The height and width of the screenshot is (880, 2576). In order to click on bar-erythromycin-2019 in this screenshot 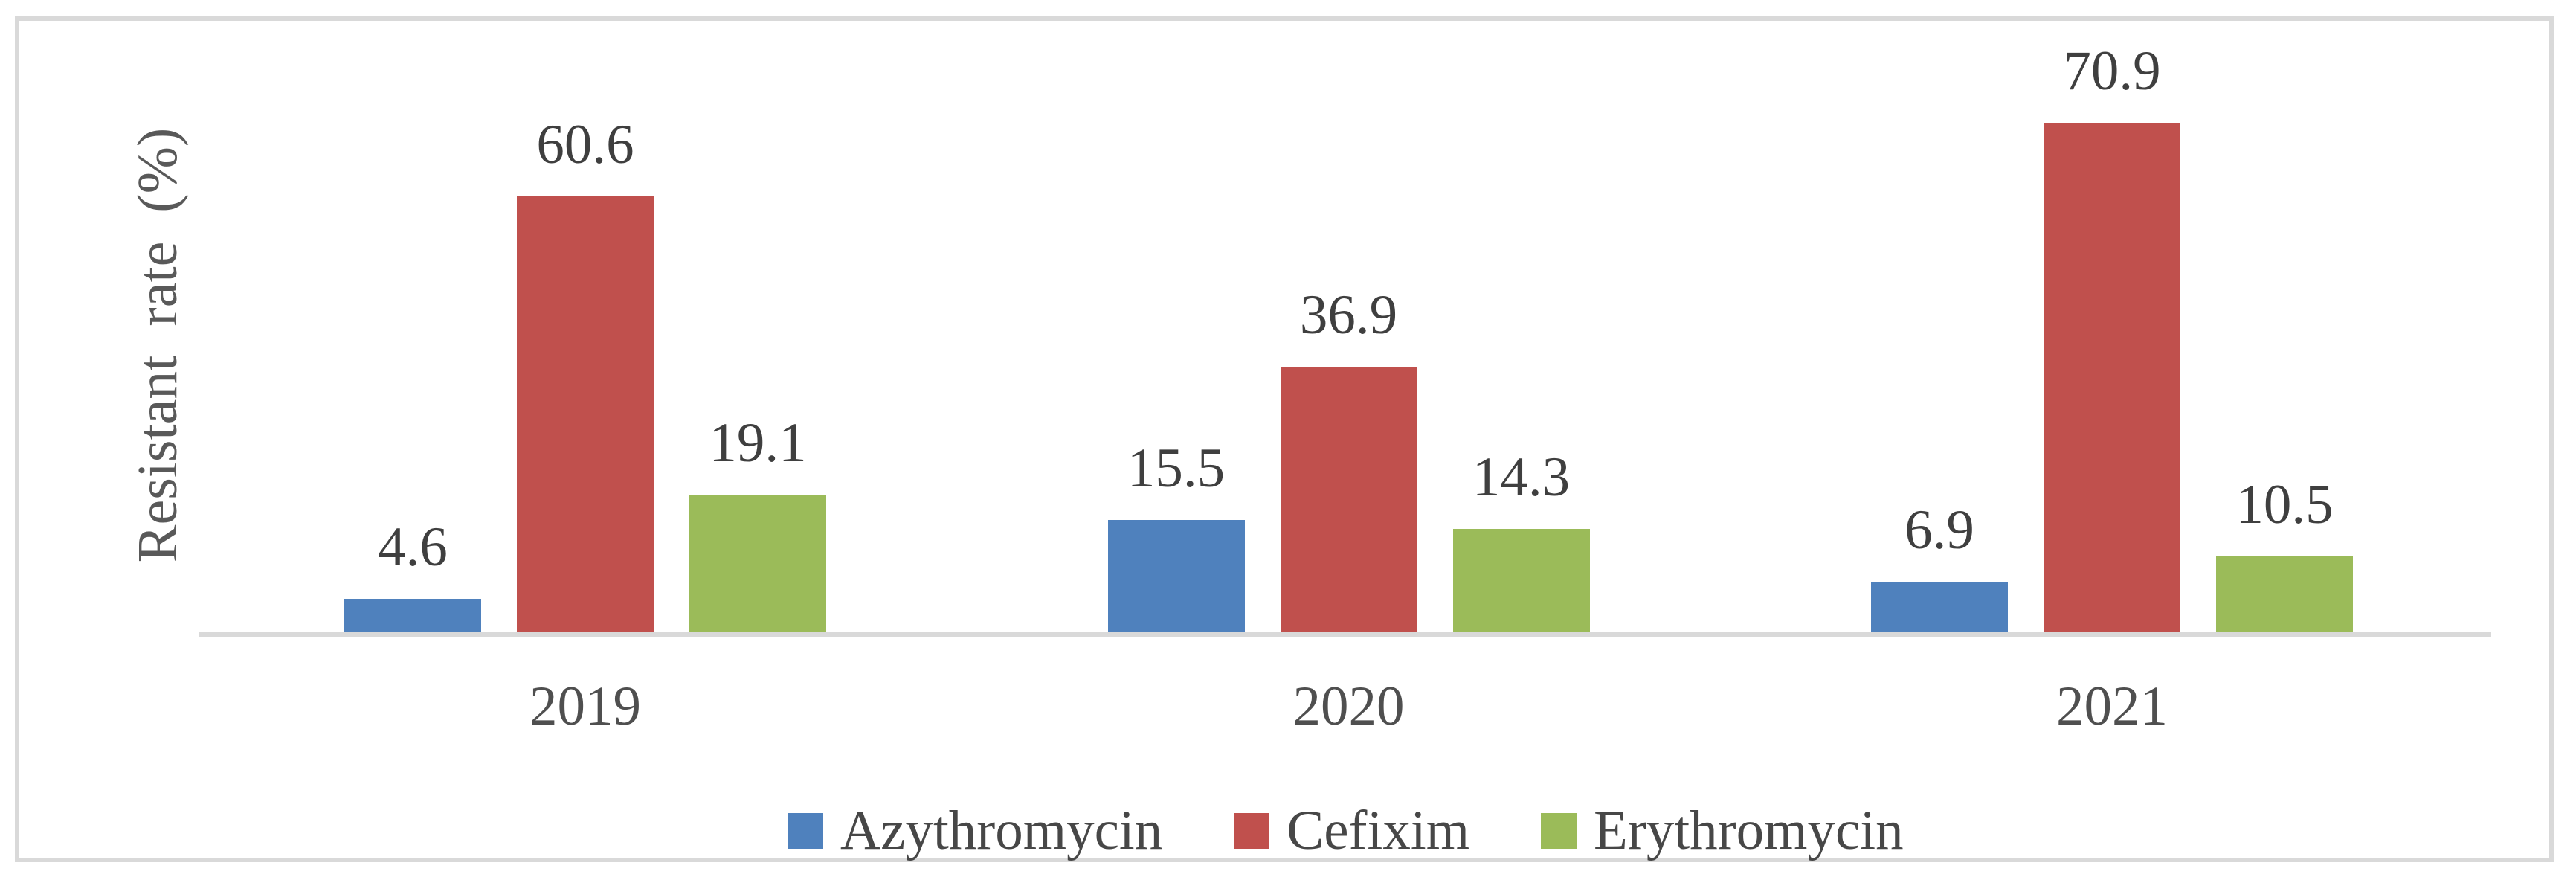, I will do `click(757, 563)`.